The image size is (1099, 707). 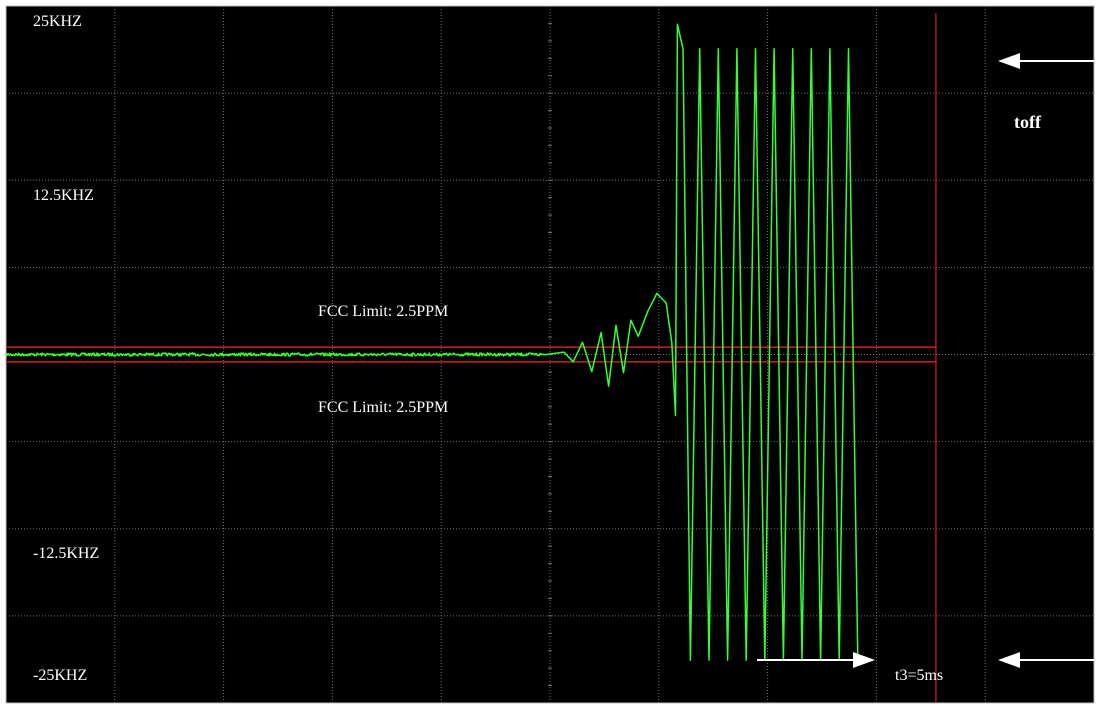 I want to click on t3-arrow-head, so click(x=864, y=660).